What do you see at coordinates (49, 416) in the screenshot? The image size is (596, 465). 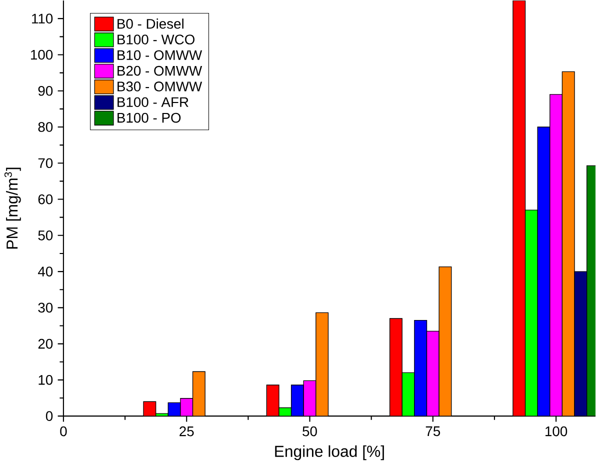 I see `y-tick-label: 0` at bounding box center [49, 416].